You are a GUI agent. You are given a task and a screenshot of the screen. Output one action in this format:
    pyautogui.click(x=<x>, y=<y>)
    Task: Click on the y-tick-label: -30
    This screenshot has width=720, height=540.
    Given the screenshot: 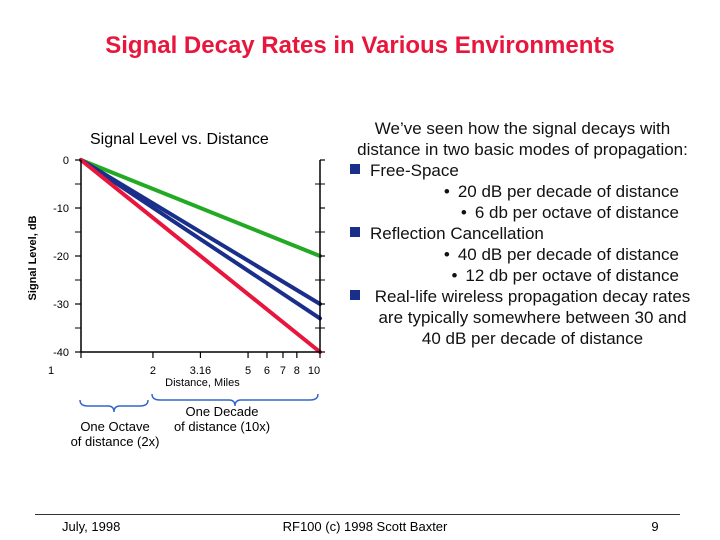 What is the action you would take?
    pyautogui.click(x=61, y=305)
    